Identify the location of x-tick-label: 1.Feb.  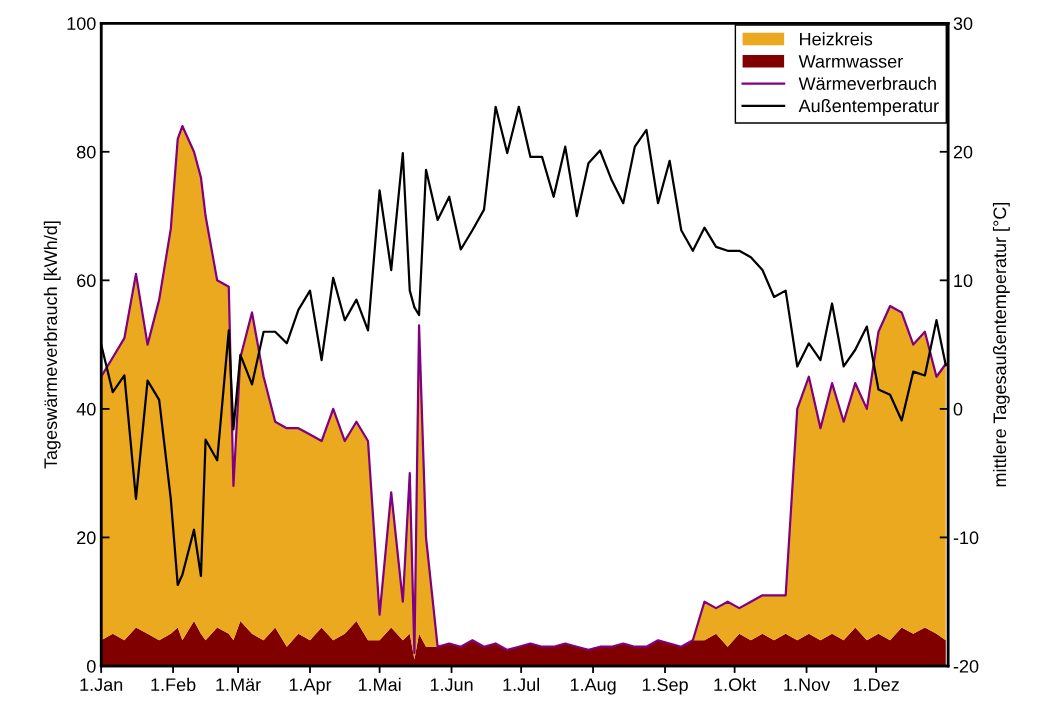
(173, 684).